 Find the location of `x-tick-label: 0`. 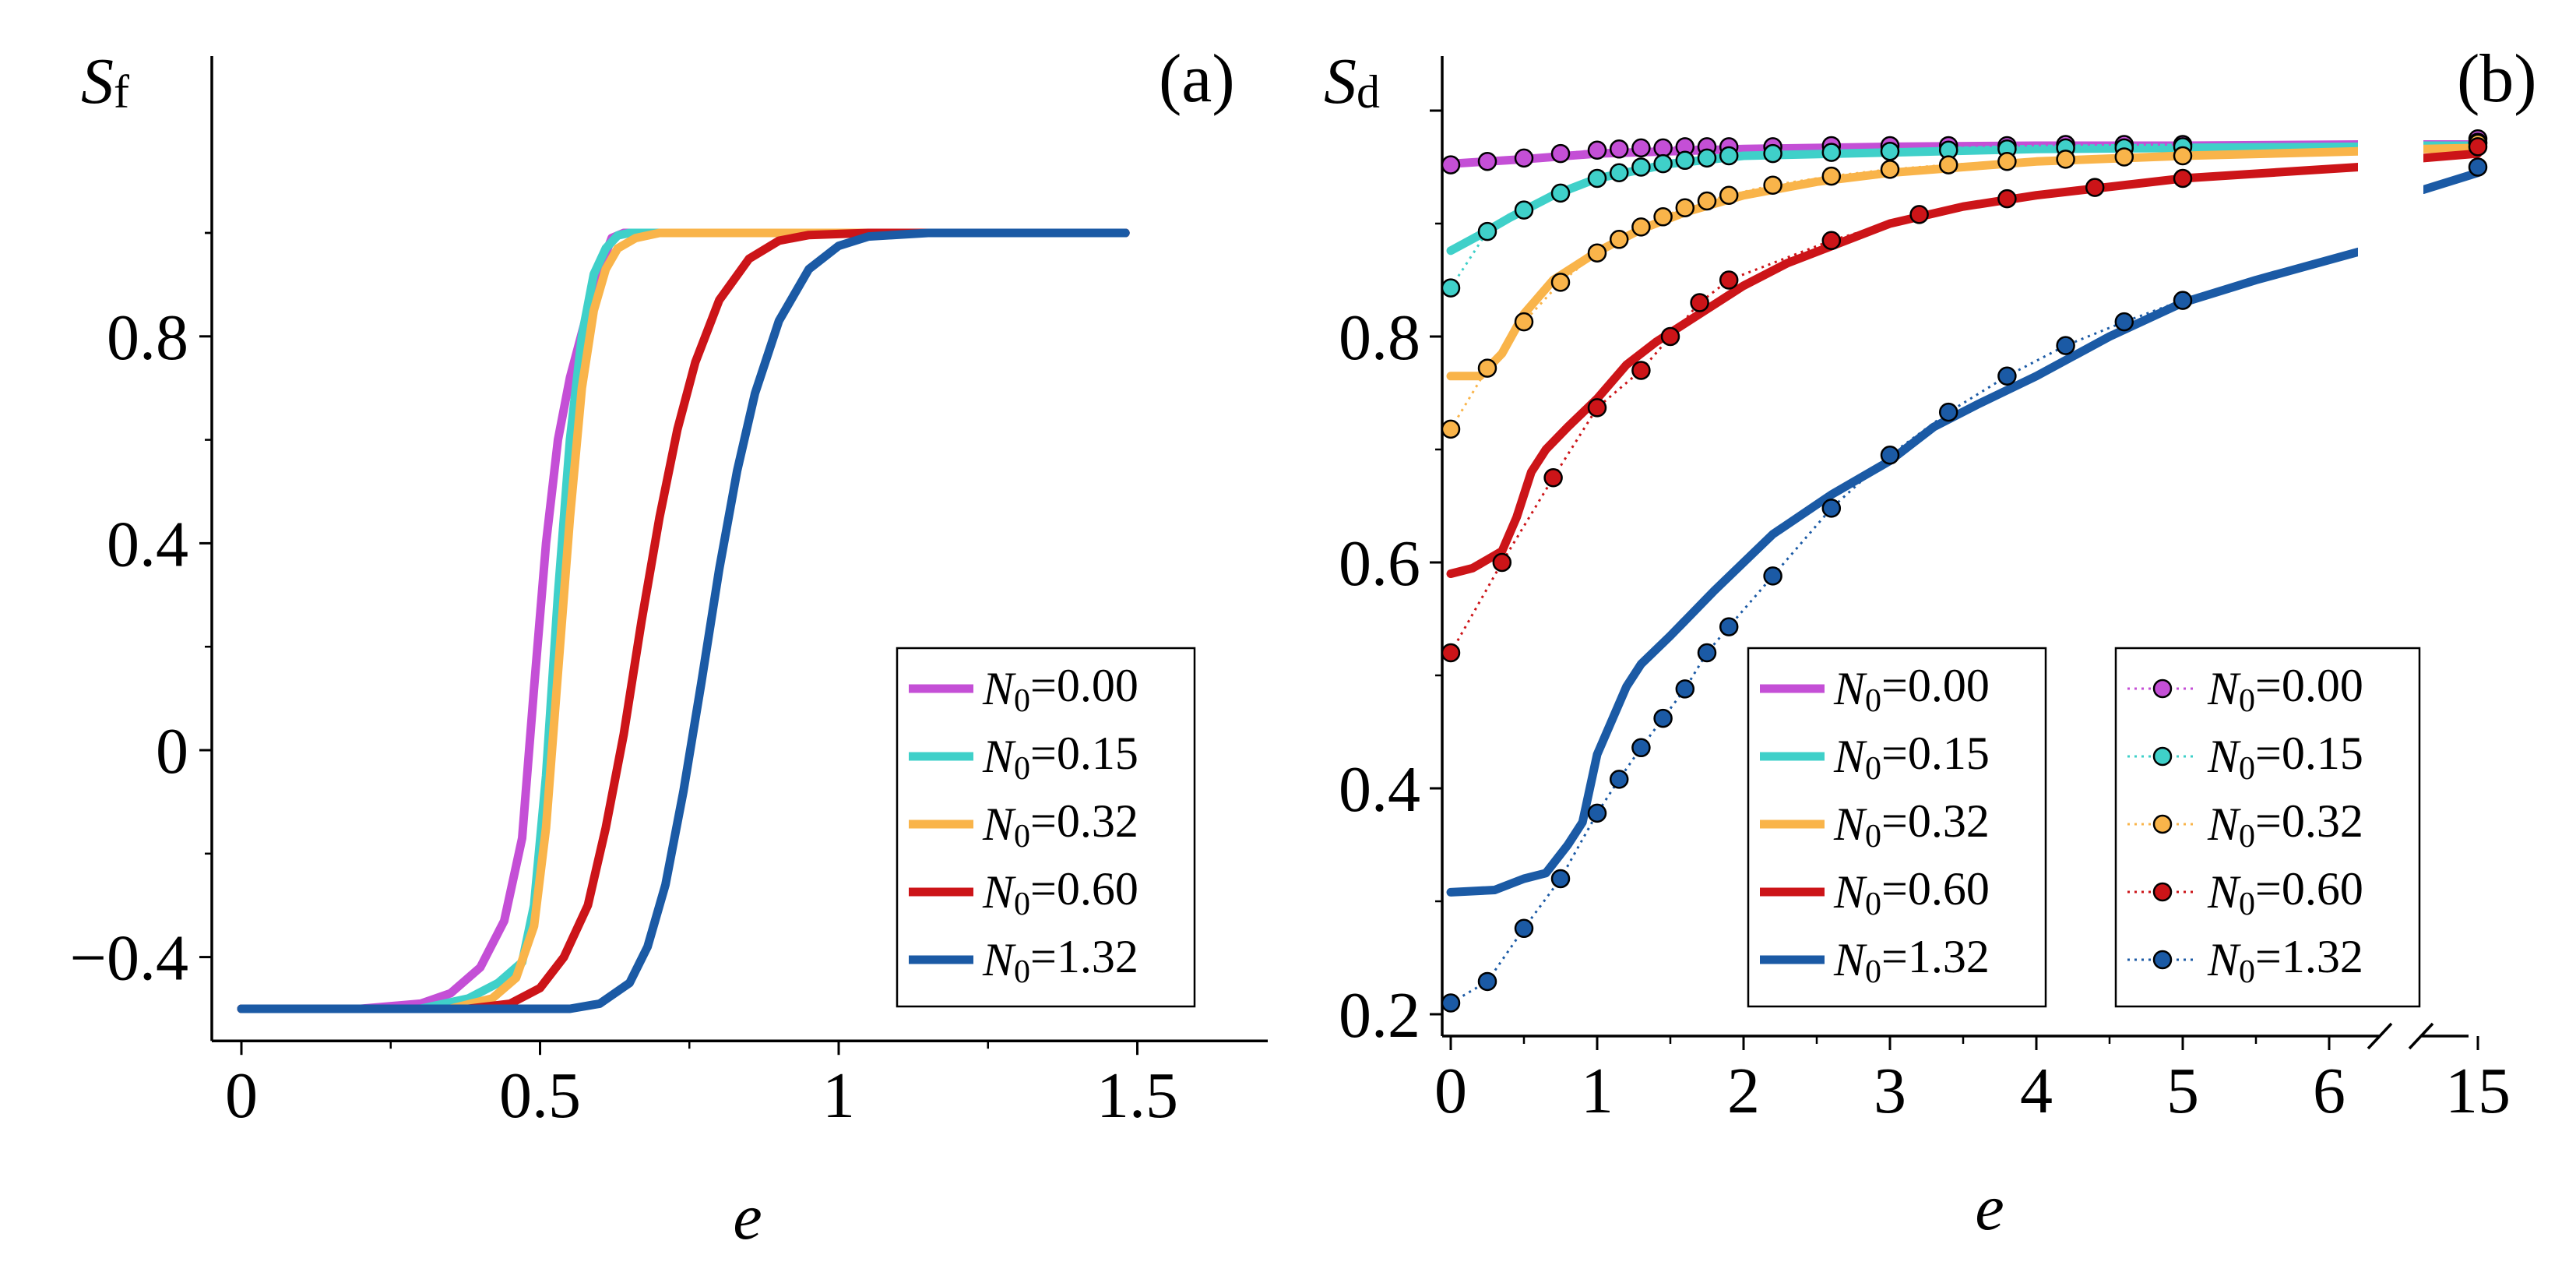

x-tick-label: 0 is located at coordinates (1450, 1091).